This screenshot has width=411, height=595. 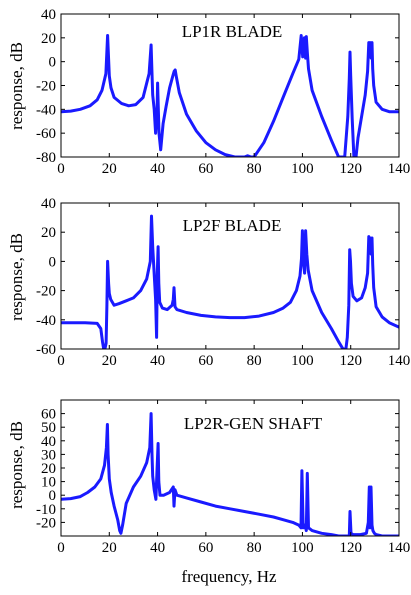 What do you see at coordinates (48, 455) in the screenshot?
I see `y-tick-label: 30` at bounding box center [48, 455].